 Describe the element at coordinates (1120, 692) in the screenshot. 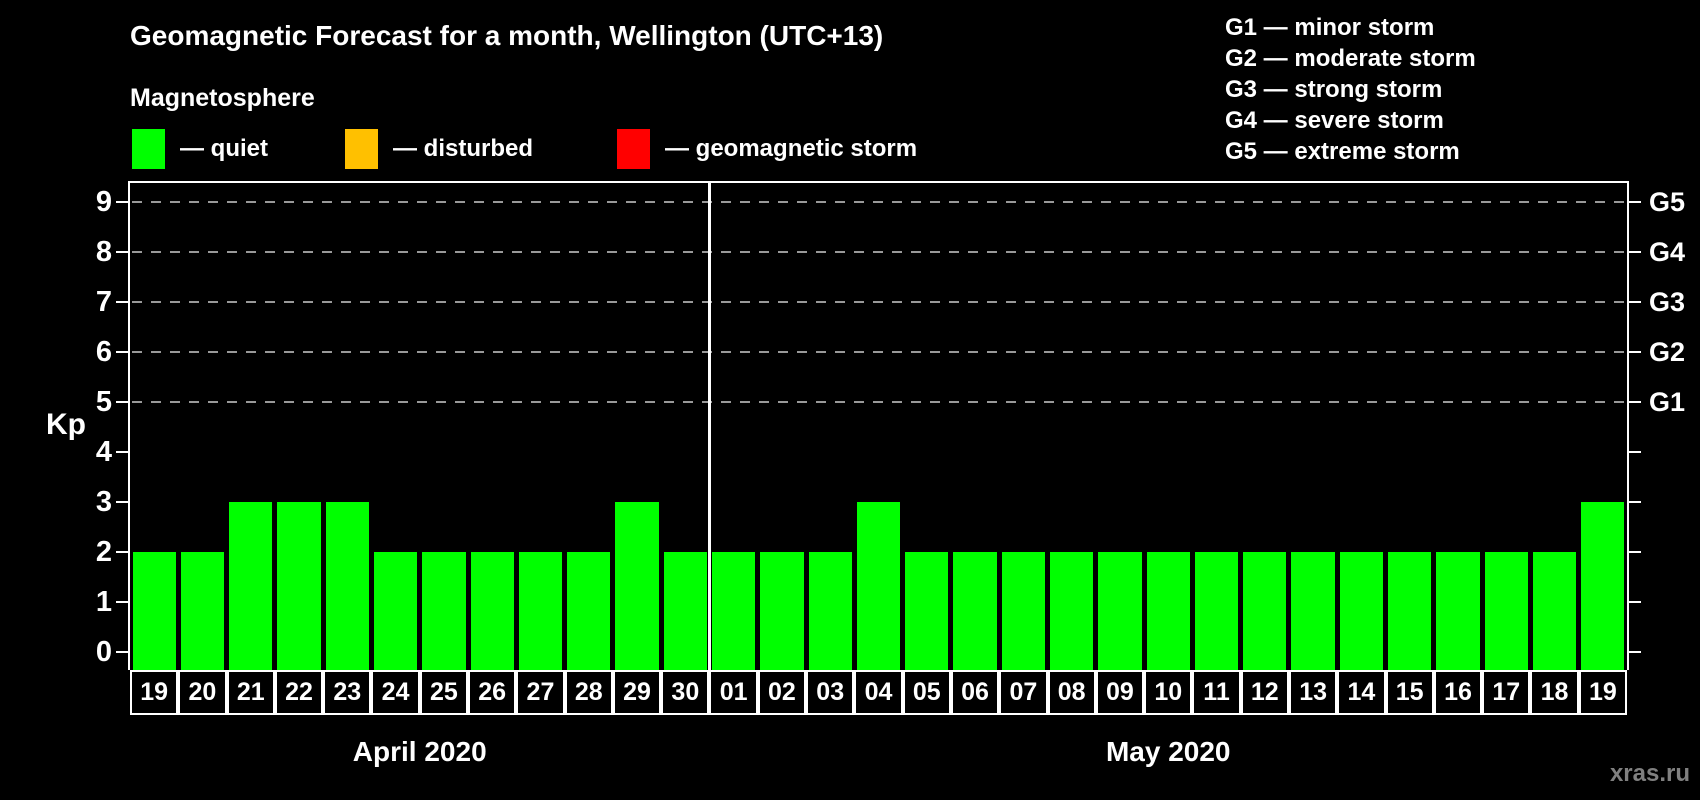

I see `day-label-cell: 09` at that location.